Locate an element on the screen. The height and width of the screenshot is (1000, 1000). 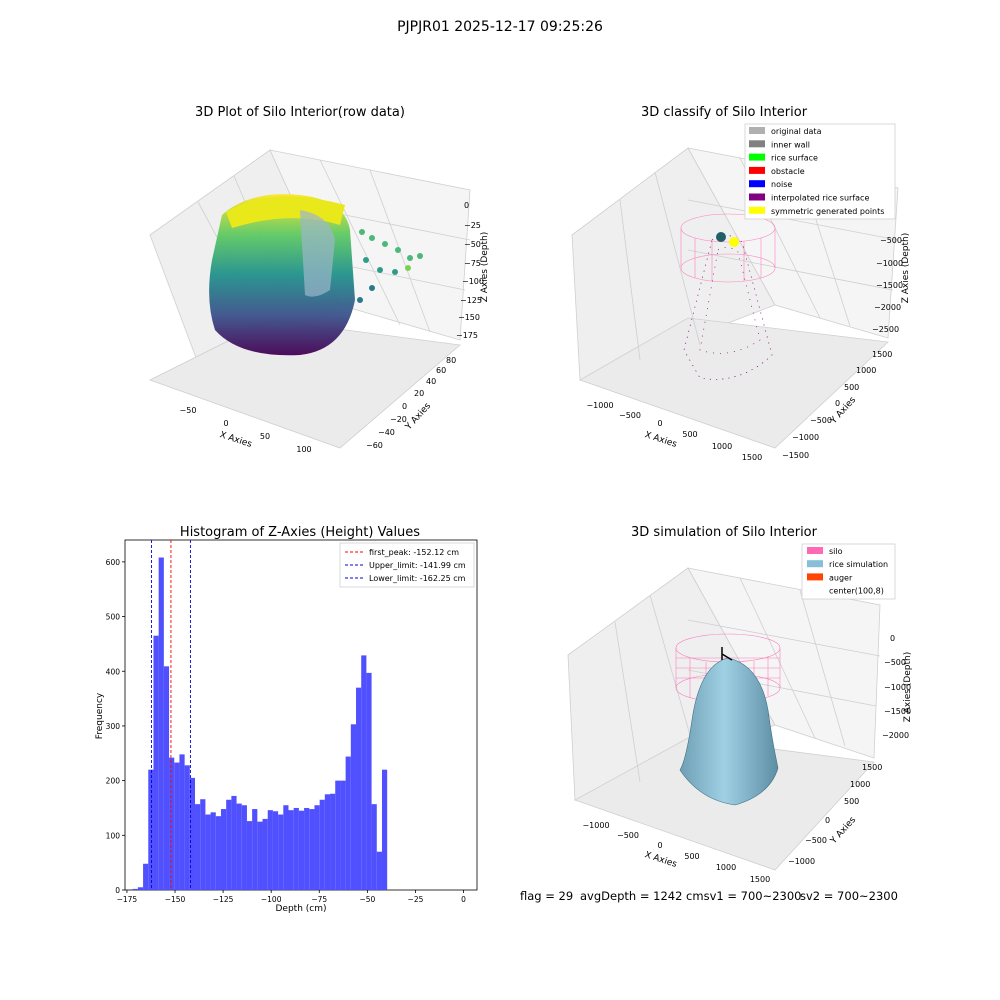
sim-legend-label: center(100,8) is located at coordinates (856, 591).